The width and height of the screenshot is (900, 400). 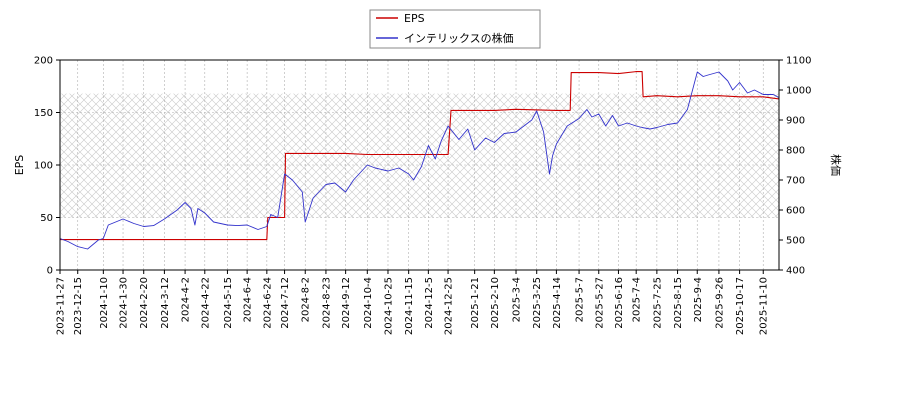 I want to click on x-tick-label: 2024-4-2, so click(x=186, y=299).